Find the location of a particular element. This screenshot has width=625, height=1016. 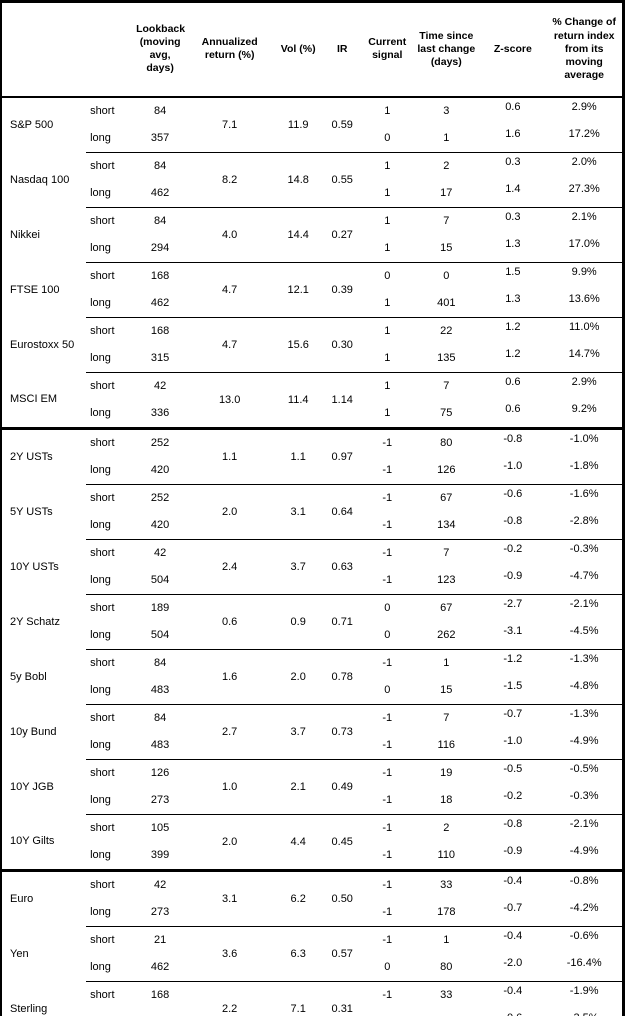

cell-ir: 0.31 is located at coordinates (342, 998).